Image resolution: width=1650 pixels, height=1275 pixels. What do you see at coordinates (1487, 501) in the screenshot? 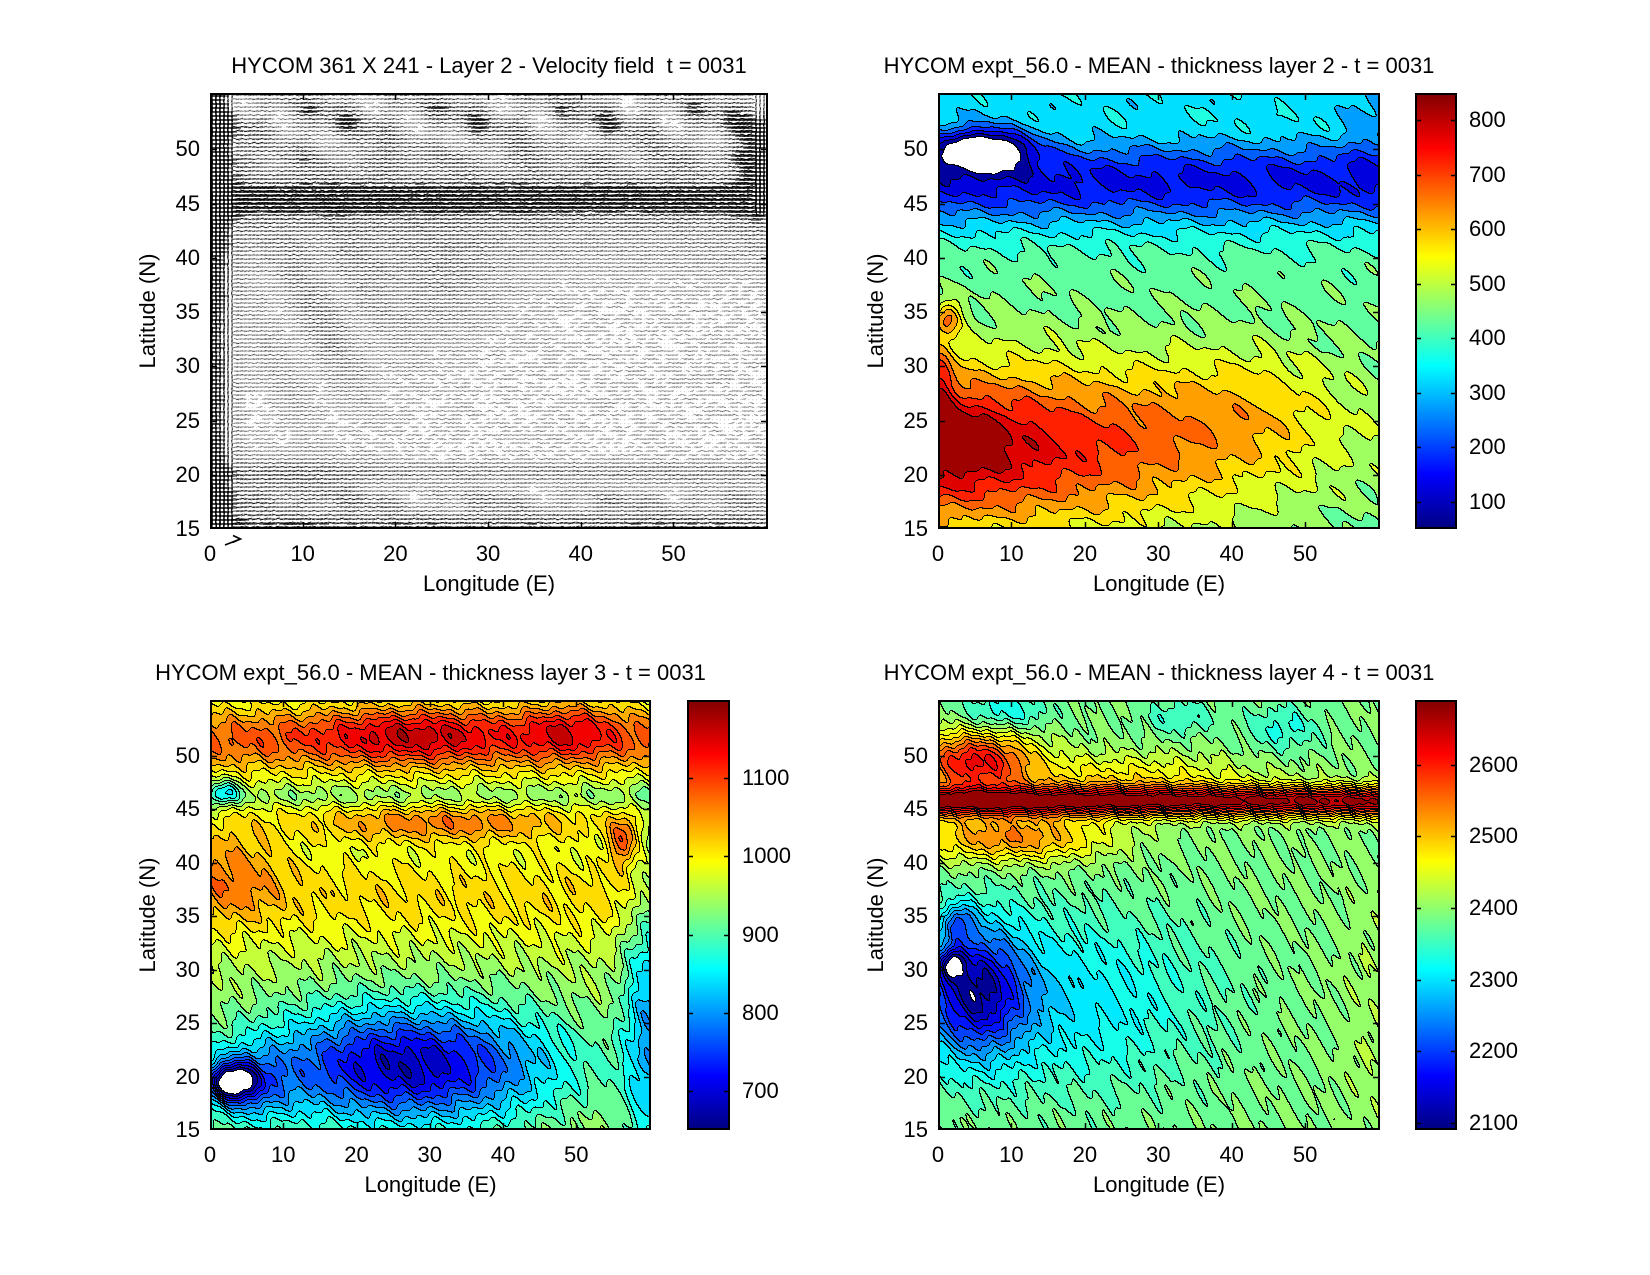
I see `colorbar-tick-label: 100` at bounding box center [1487, 501].